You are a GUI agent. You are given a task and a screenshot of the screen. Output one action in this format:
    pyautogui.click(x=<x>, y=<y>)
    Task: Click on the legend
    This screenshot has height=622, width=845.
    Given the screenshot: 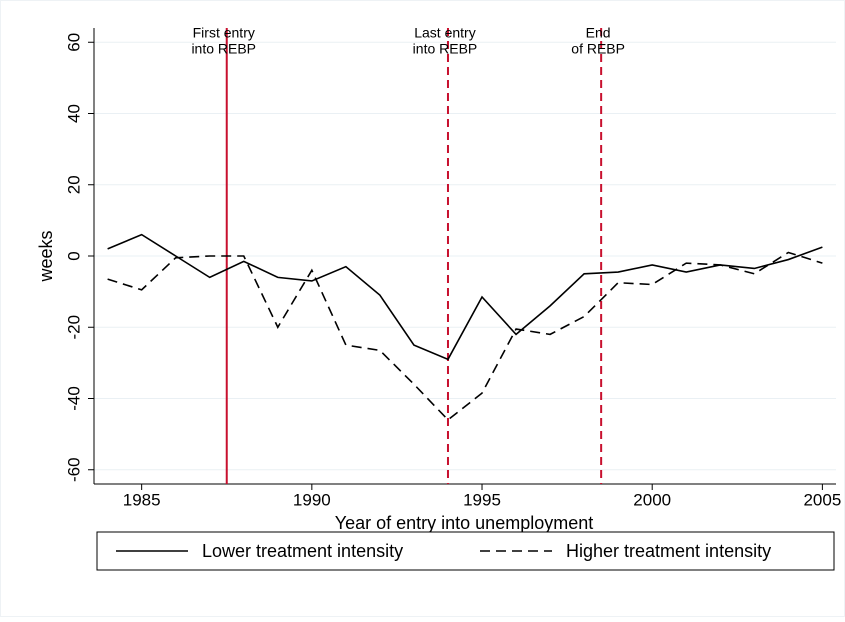 What is the action you would take?
    pyautogui.click(x=465, y=551)
    